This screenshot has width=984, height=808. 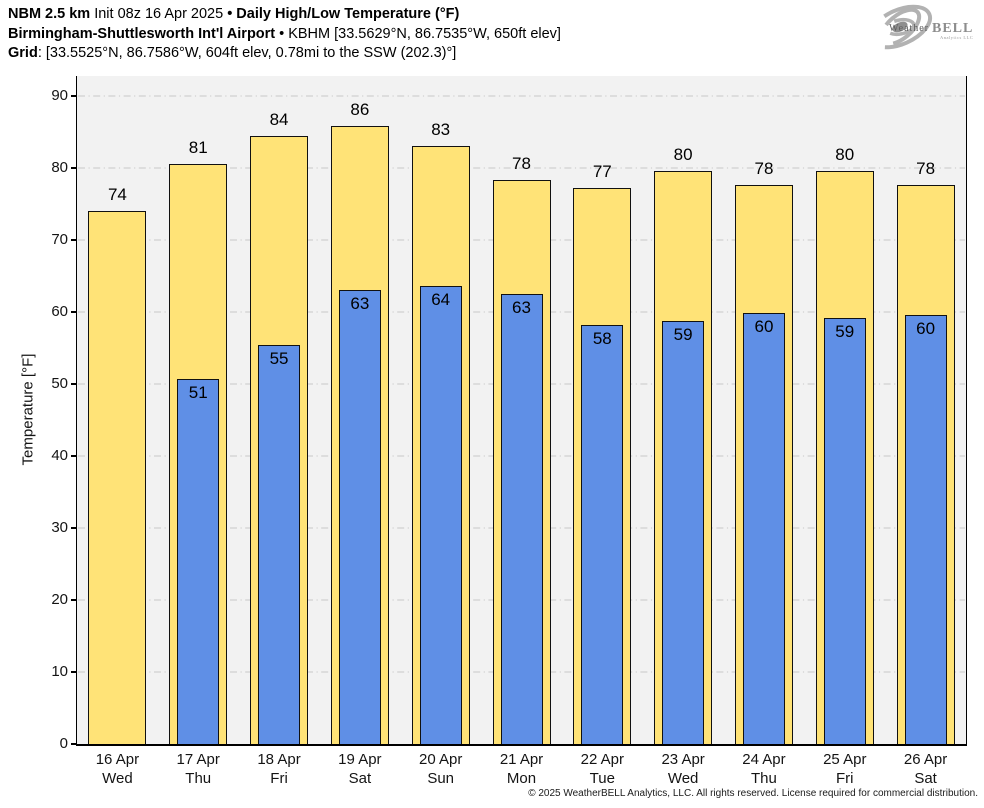 What do you see at coordinates (360, 110) in the screenshot?
I see `high-value-label: 86` at bounding box center [360, 110].